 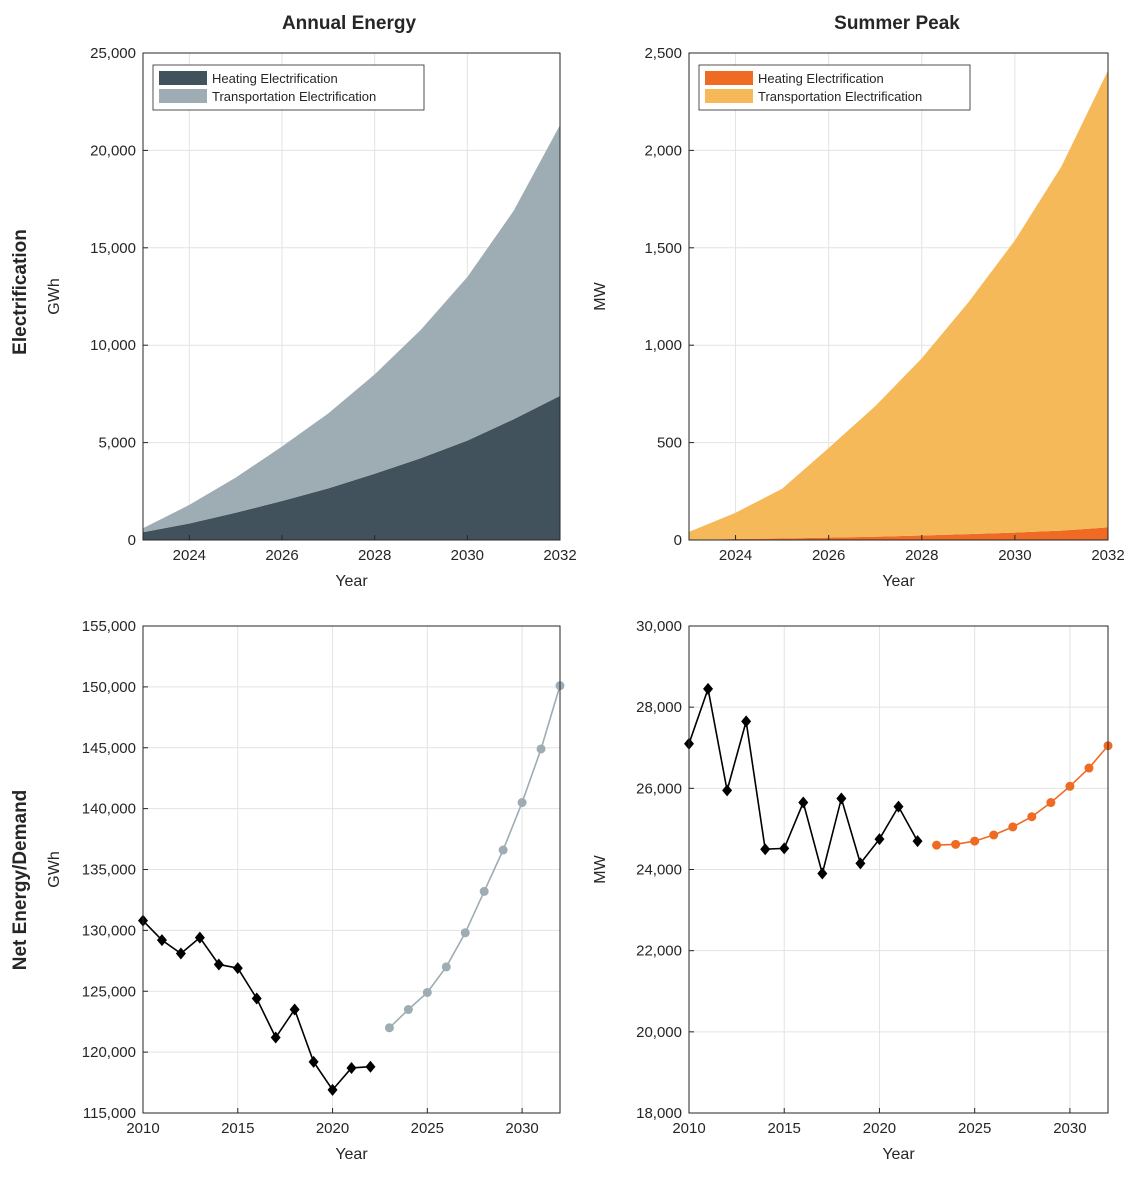 I want to click on y-tick-label: 145,000, so click(x=109, y=748).